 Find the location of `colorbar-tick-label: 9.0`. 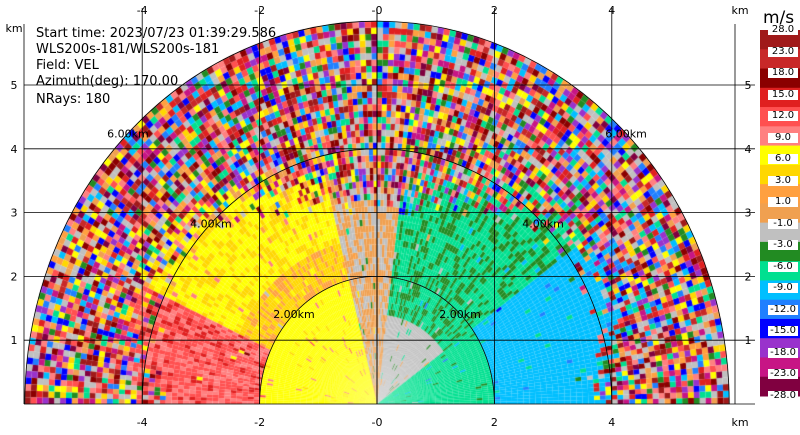

colorbar-tick-label: 9.0 is located at coordinates (783, 137).